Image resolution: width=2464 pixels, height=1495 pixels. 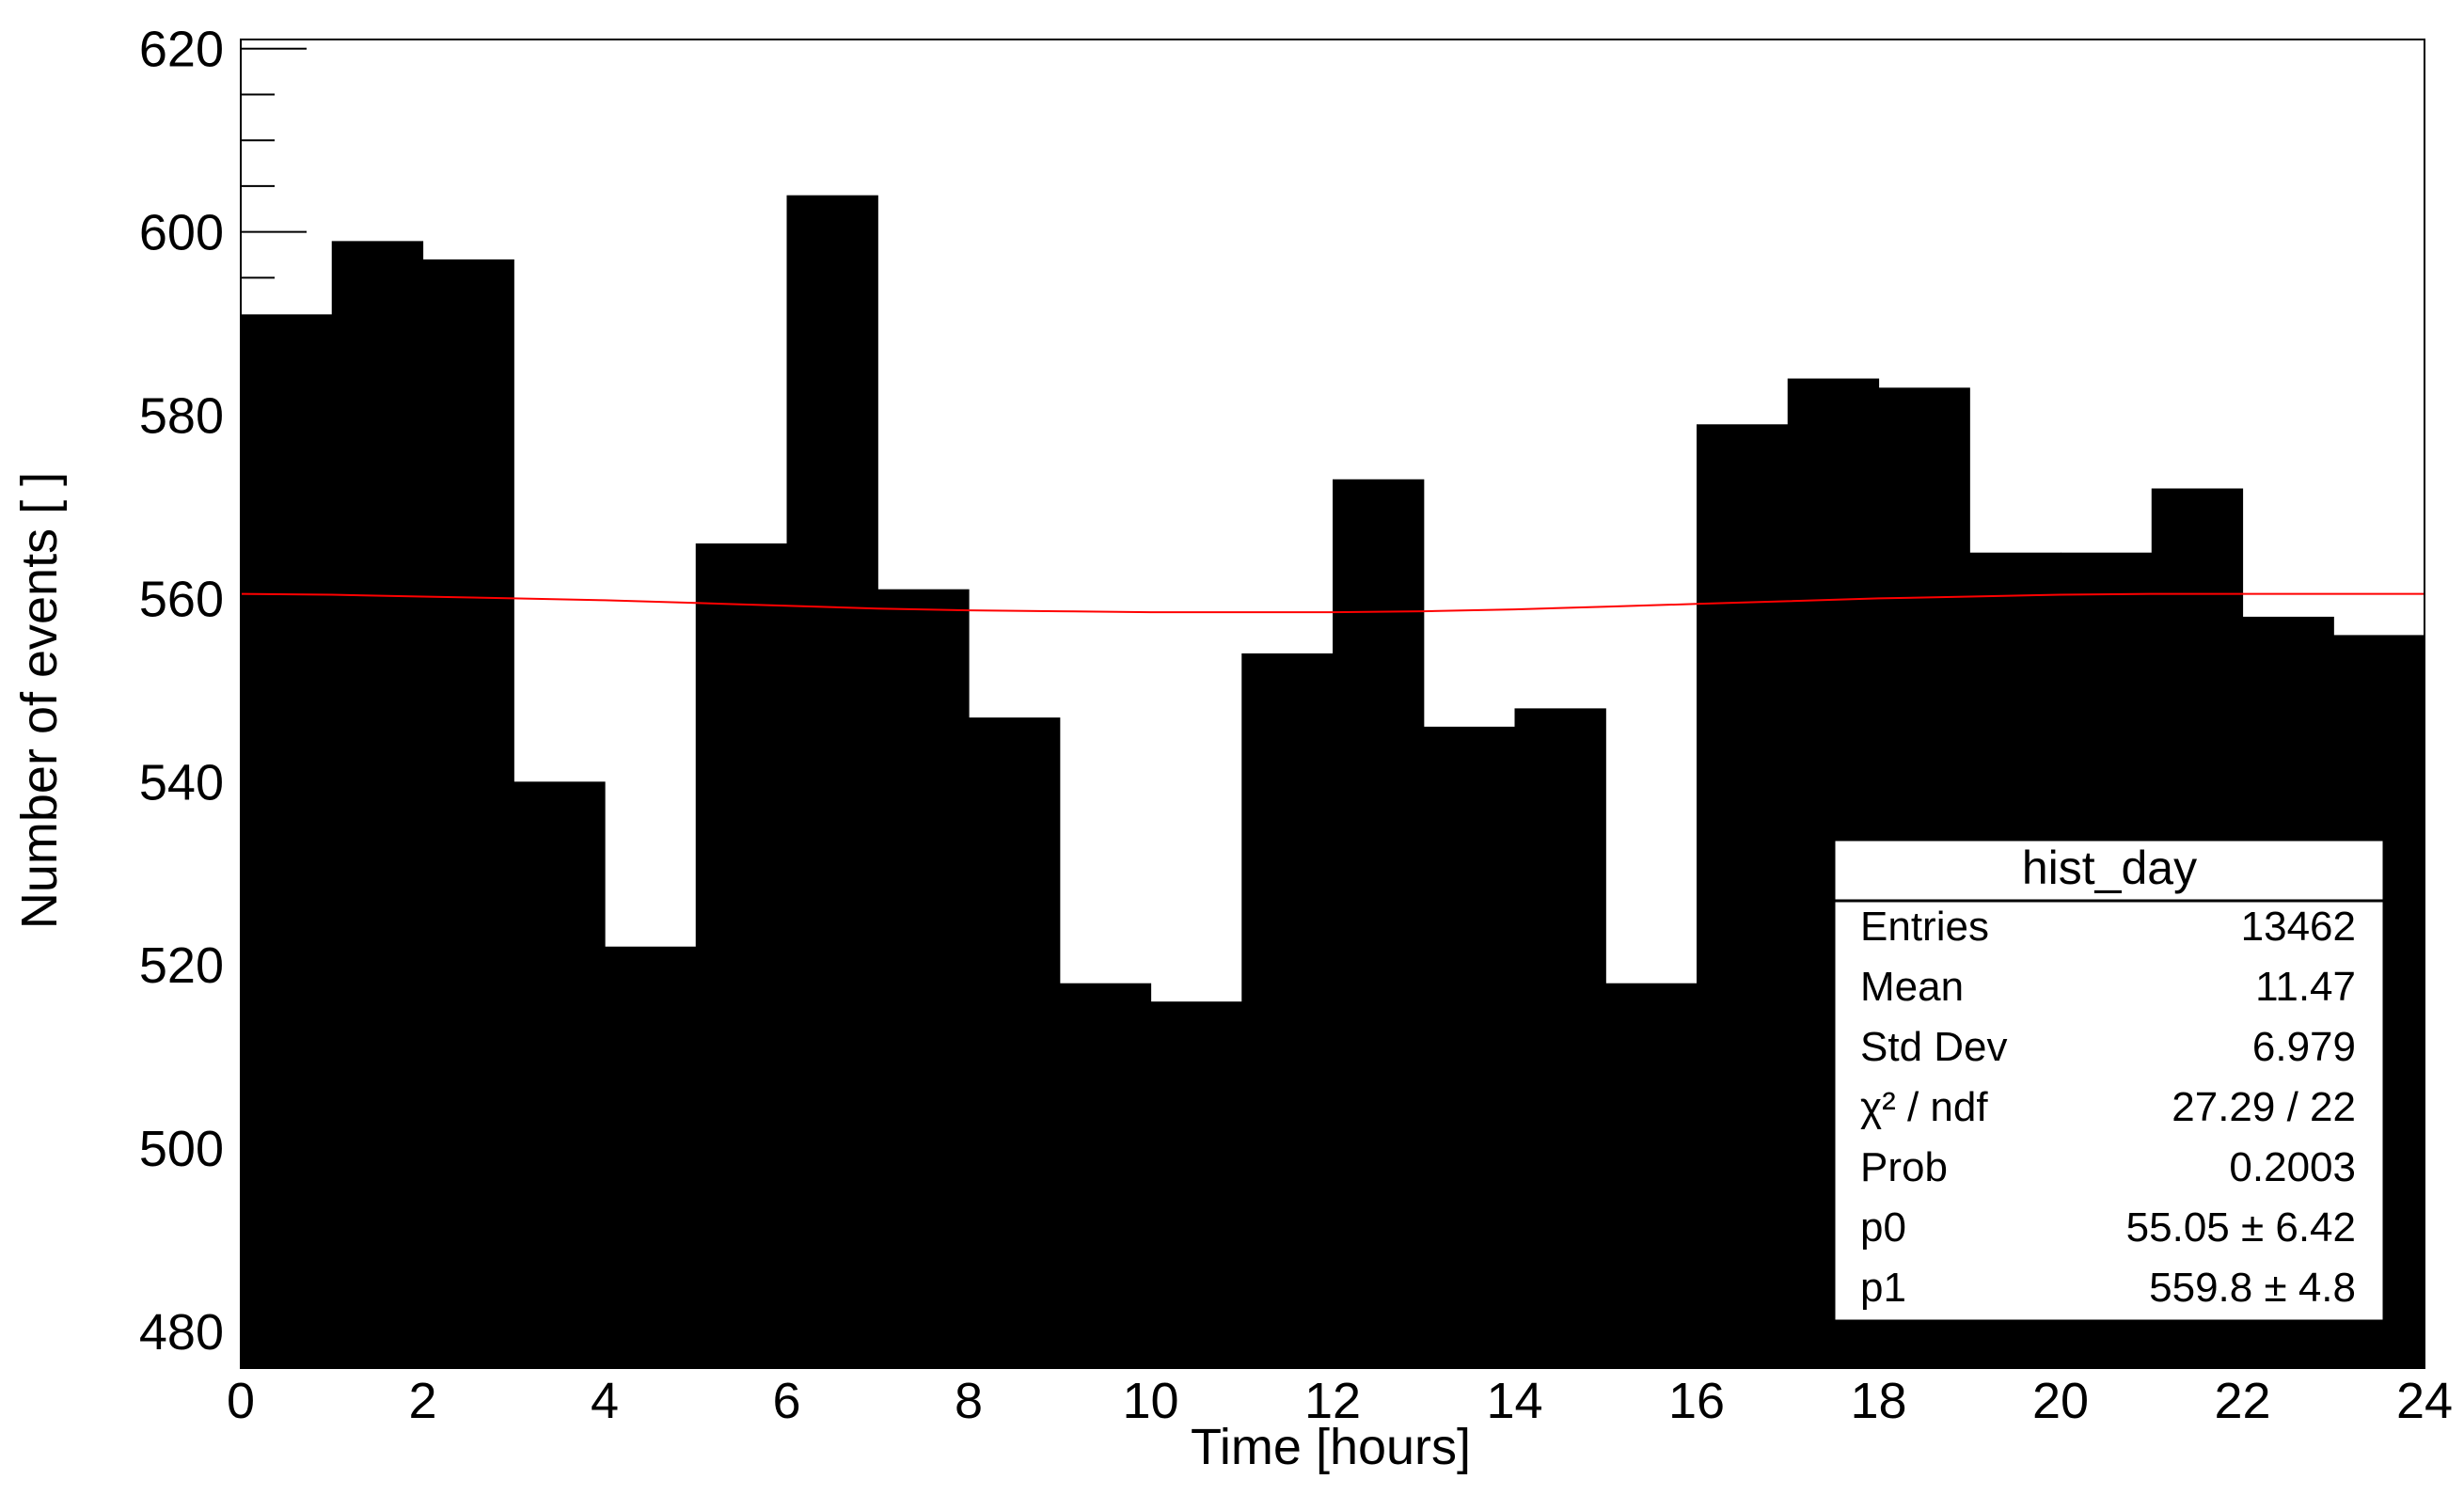 What do you see at coordinates (1924, 1107) in the screenshot?
I see `stats-row-label: χ² / ndf` at bounding box center [1924, 1107].